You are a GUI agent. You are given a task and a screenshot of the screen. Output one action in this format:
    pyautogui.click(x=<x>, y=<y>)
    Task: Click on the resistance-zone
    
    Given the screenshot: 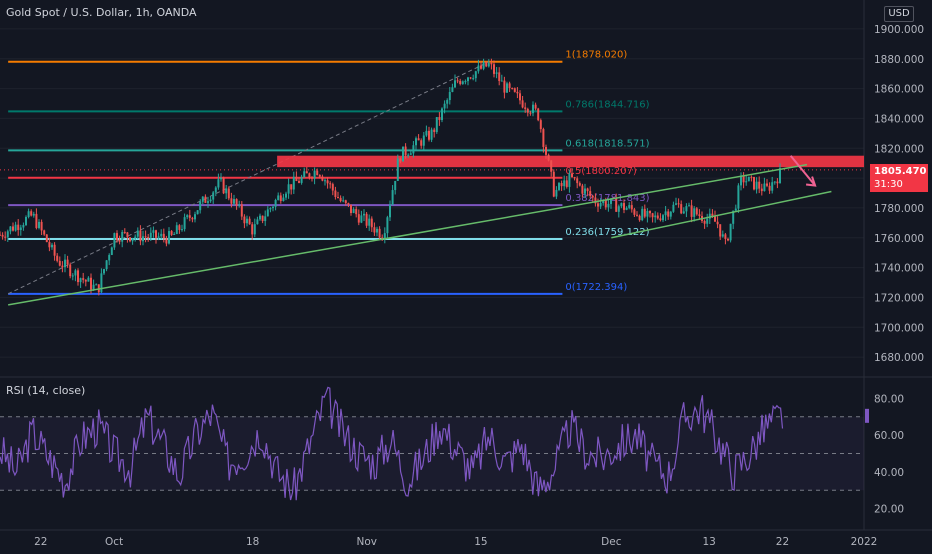 What is the action you would take?
    pyautogui.click(x=432, y=163)
    